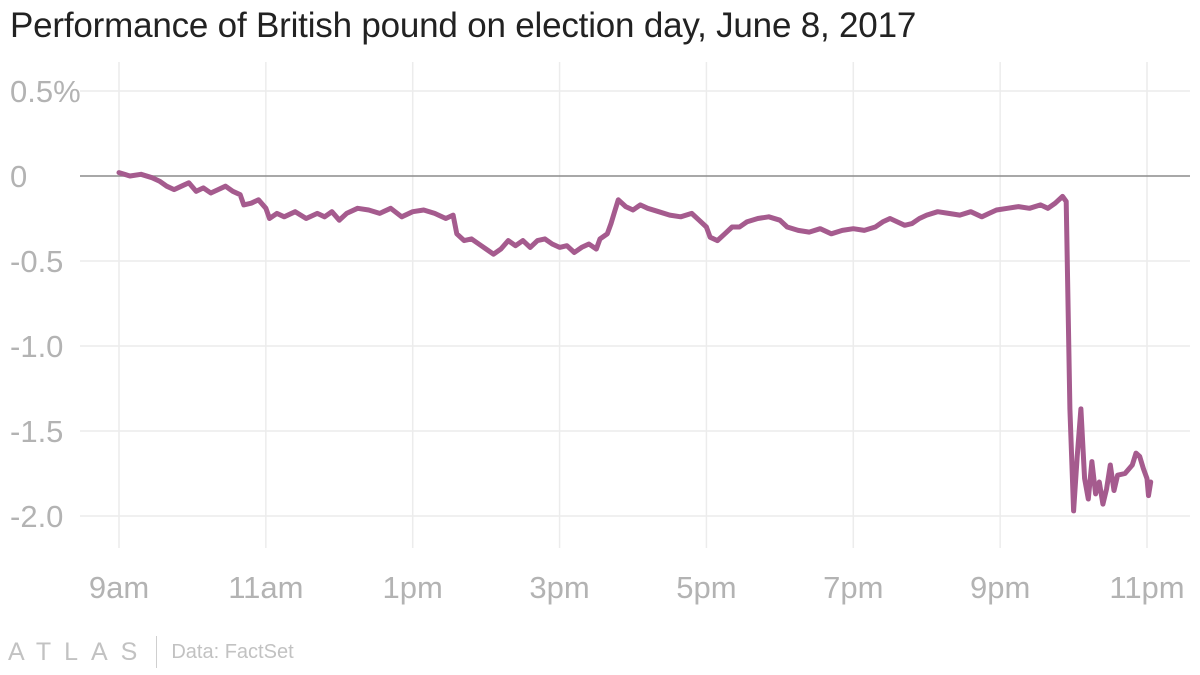 This screenshot has height=675, width=1200. Describe the element at coordinates (36, 346) in the screenshot. I see `y-tick-label: -1.0` at that location.